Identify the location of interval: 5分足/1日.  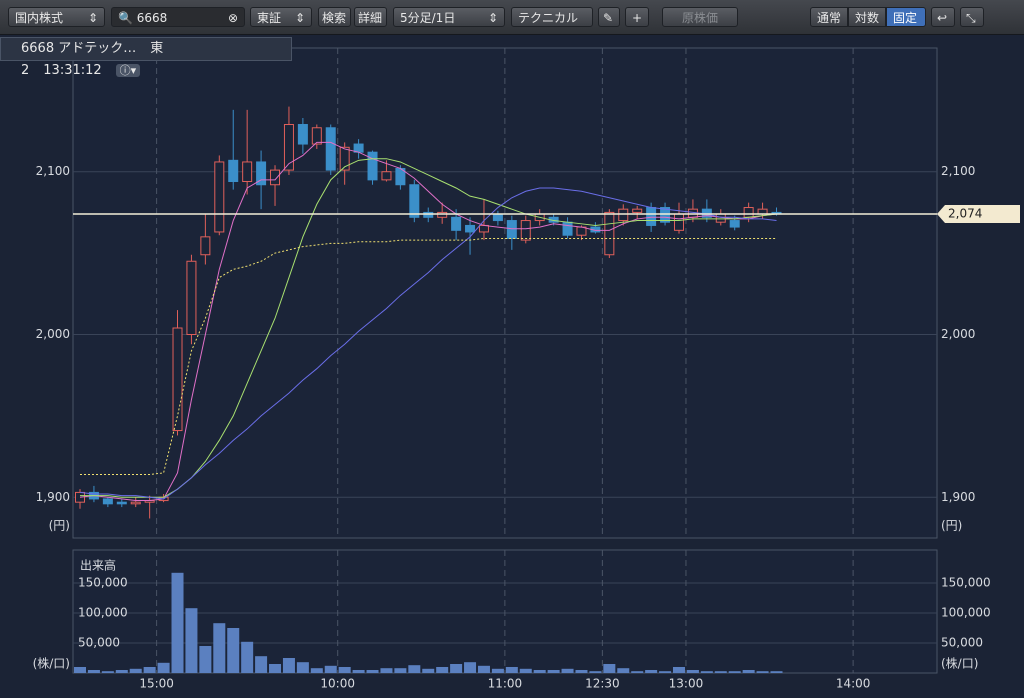
(428, 18).